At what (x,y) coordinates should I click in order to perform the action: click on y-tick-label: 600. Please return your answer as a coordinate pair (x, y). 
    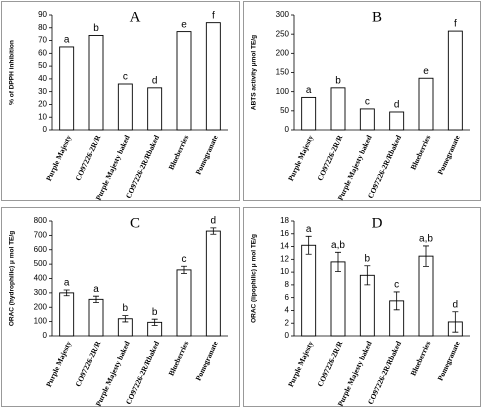
    Looking at the image, I should click on (41, 249).